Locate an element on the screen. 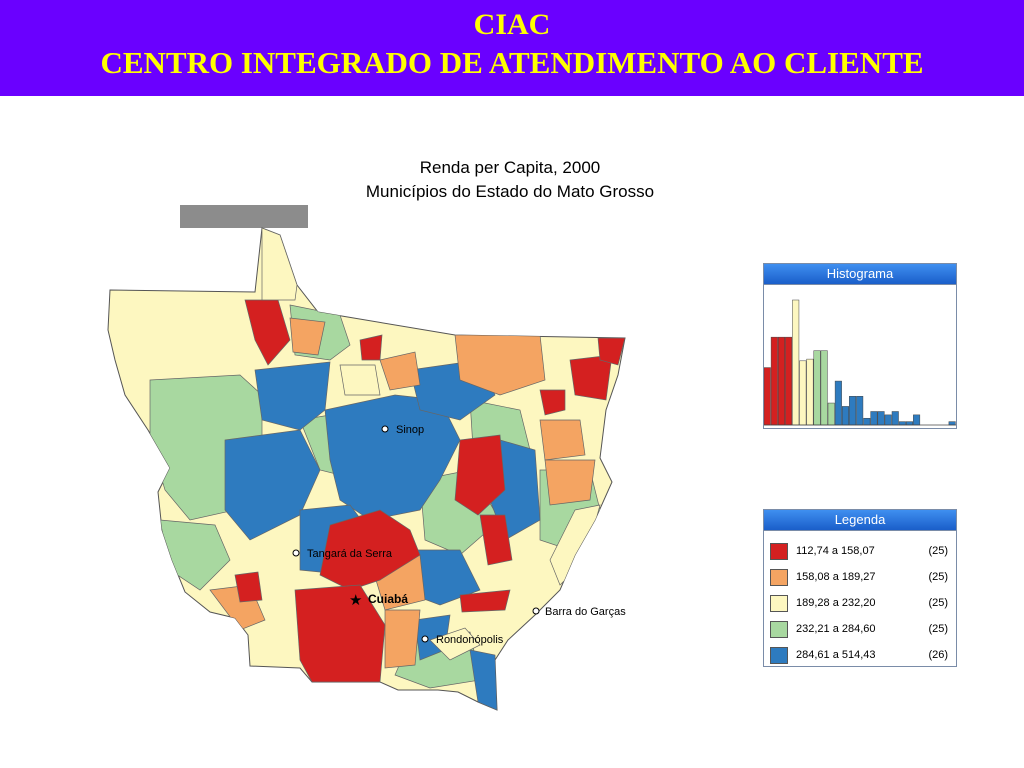  region-light-south is located at coordinates (455, 644).